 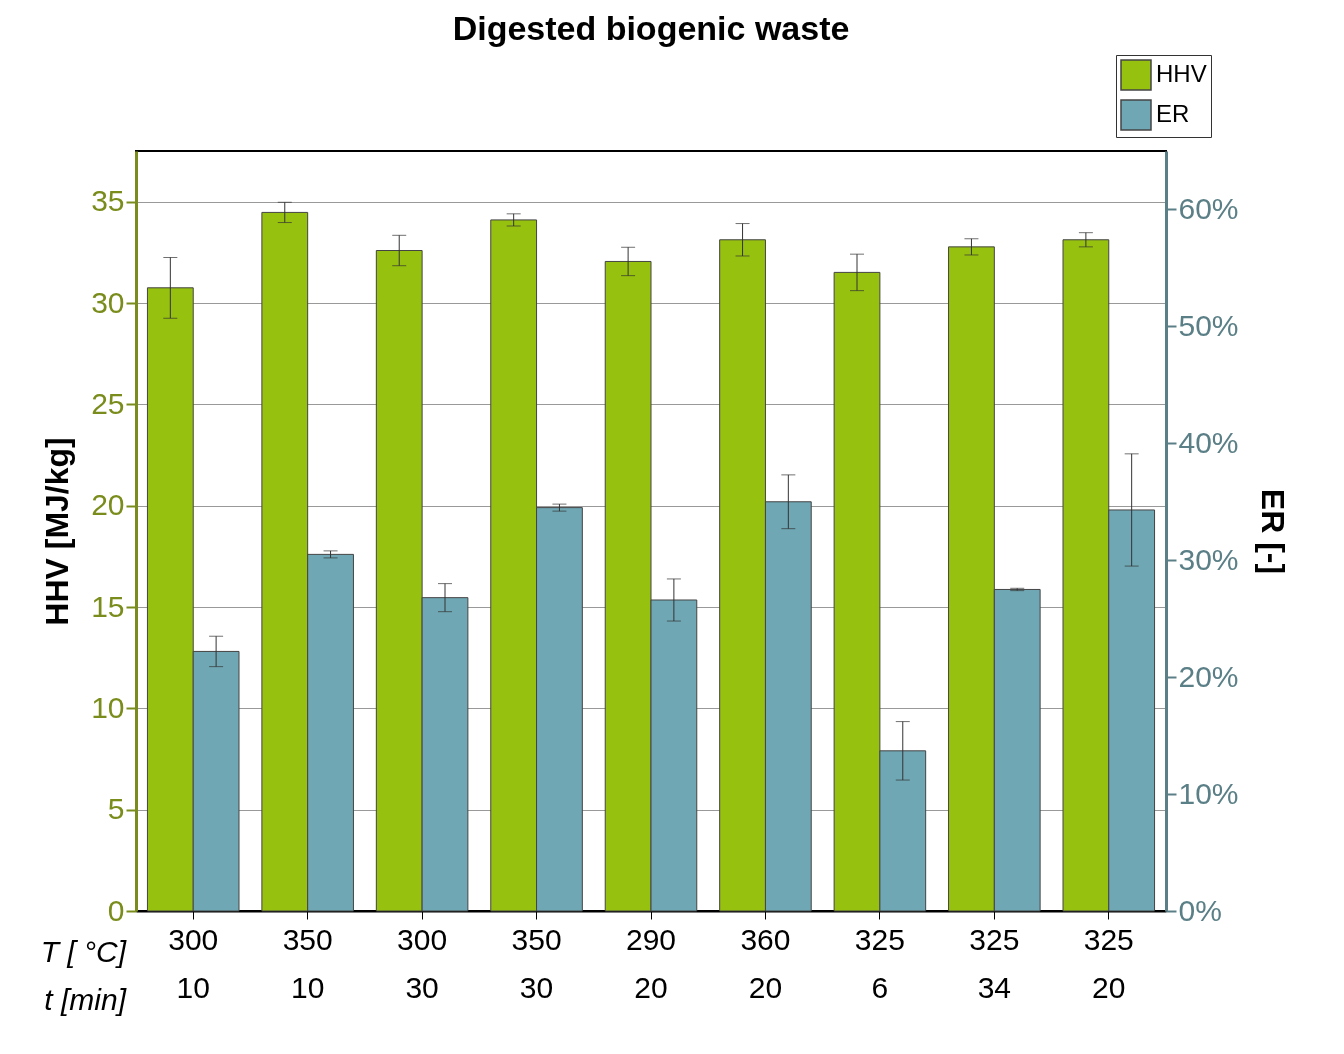 I want to click on y-tick-label: 10, so click(x=108, y=707).